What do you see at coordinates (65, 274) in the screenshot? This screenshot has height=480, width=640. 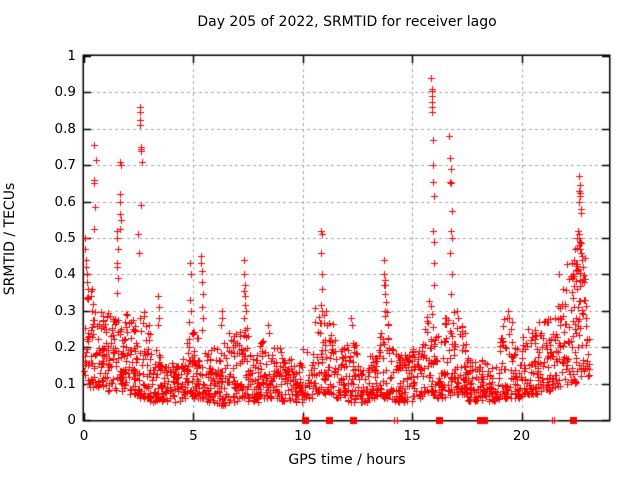 I see `y-tick-label: 0.4` at bounding box center [65, 274].